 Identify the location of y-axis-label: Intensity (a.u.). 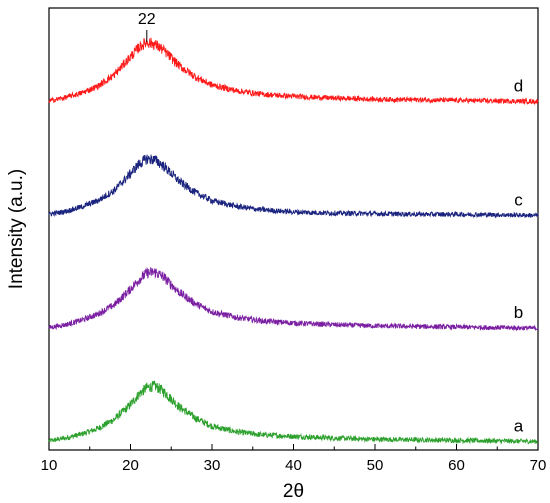
(16, 229).